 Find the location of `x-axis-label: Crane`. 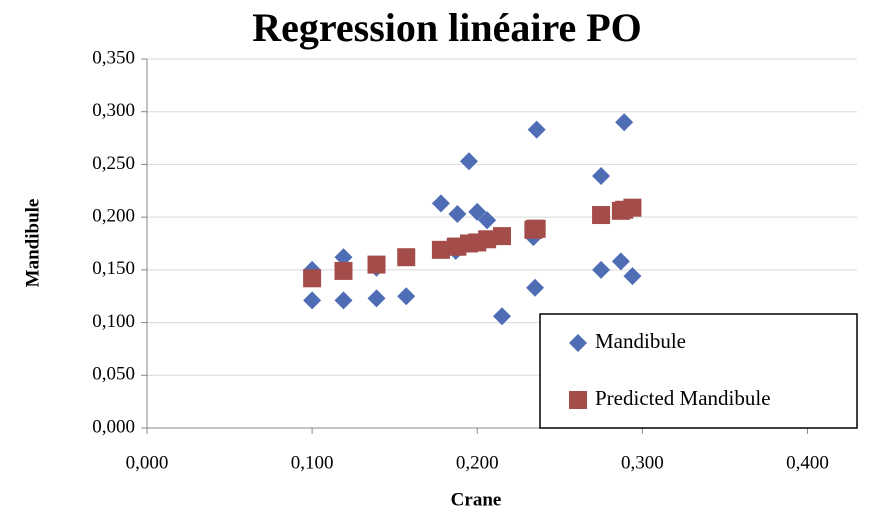

x-axis-label: Crane is located at coordinates (476, 499).